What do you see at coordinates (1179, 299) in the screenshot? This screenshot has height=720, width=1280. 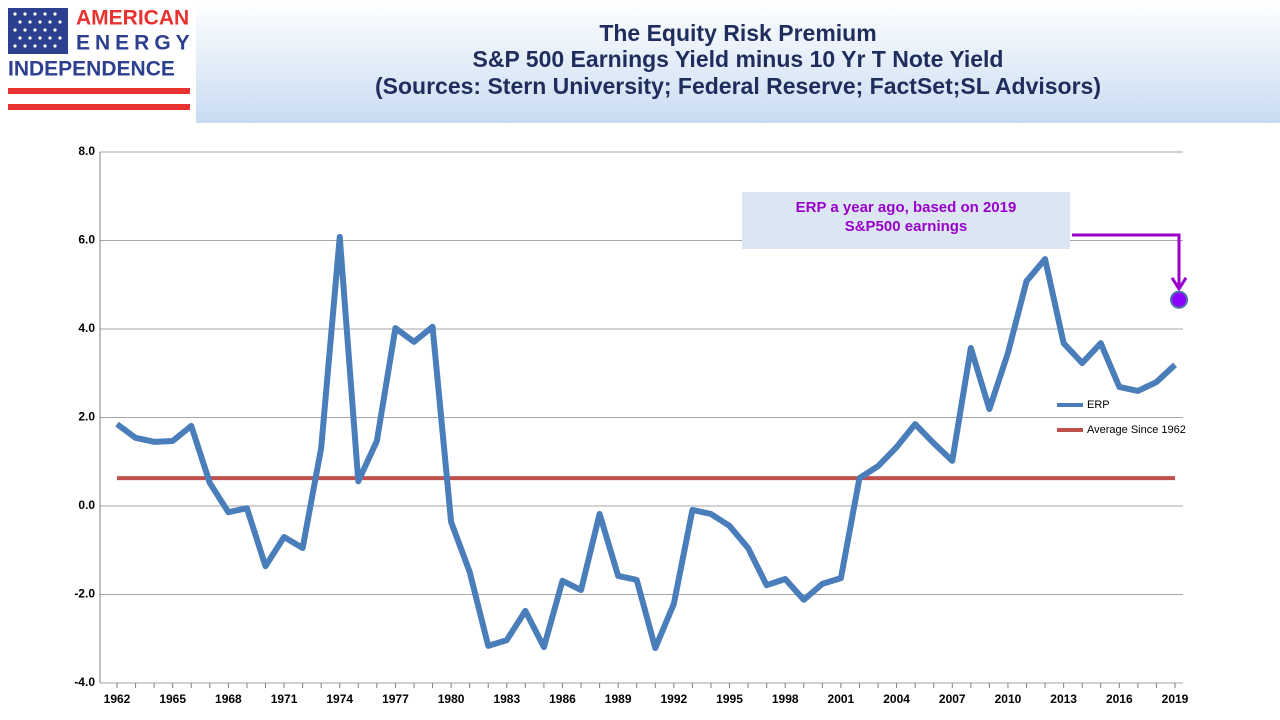 I see `highlight-point` at bounding box center [1179, 299].